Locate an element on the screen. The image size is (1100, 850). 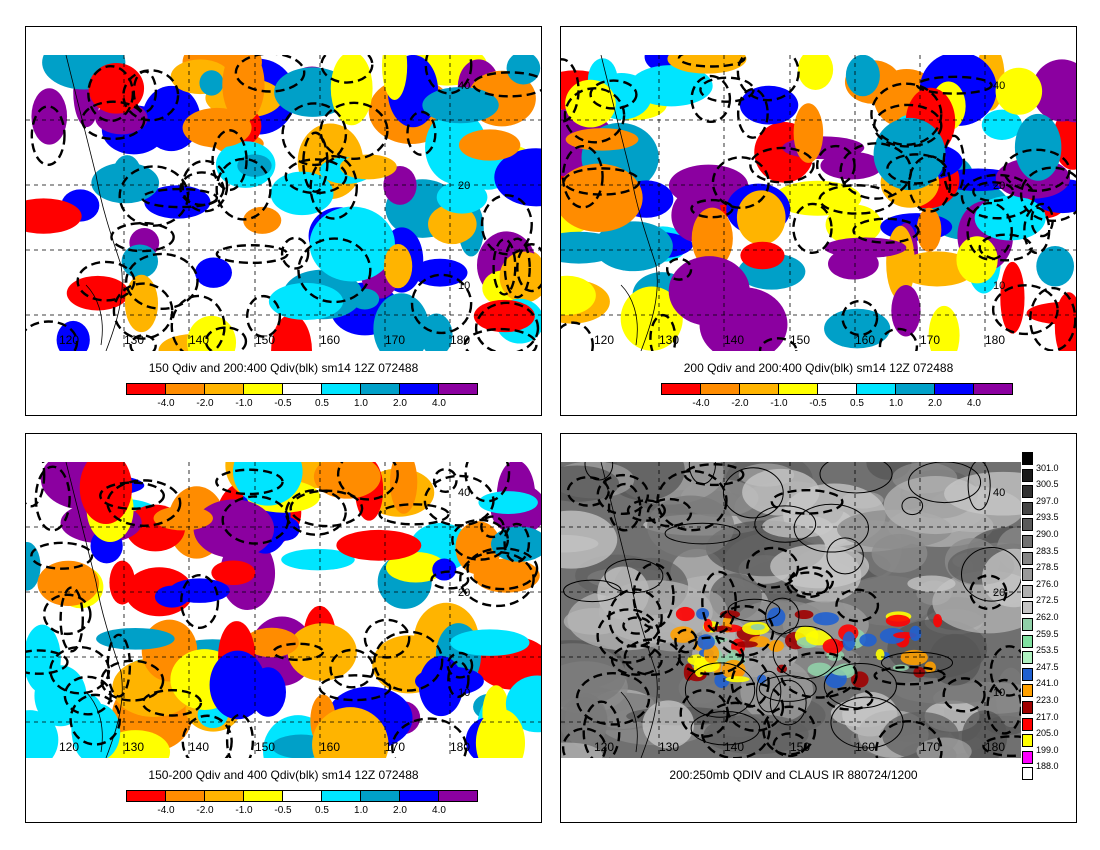
ir-scale-label: 241.0 is located at coordinates (1047, 683).